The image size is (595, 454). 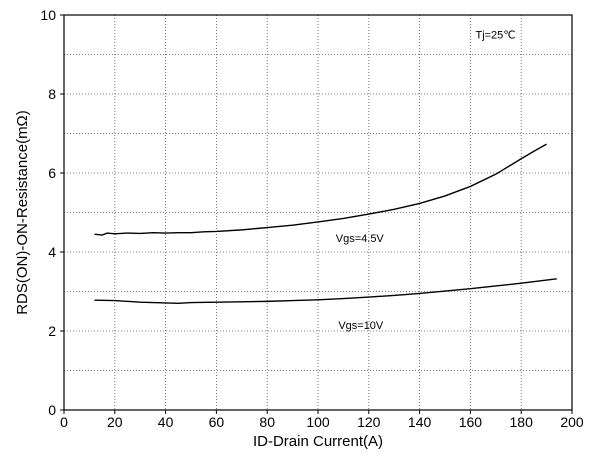 What do you see at coordinates (522, 422) in the screenshot?
I see `x-tick-label: 180` at bounding box center [522, 422].